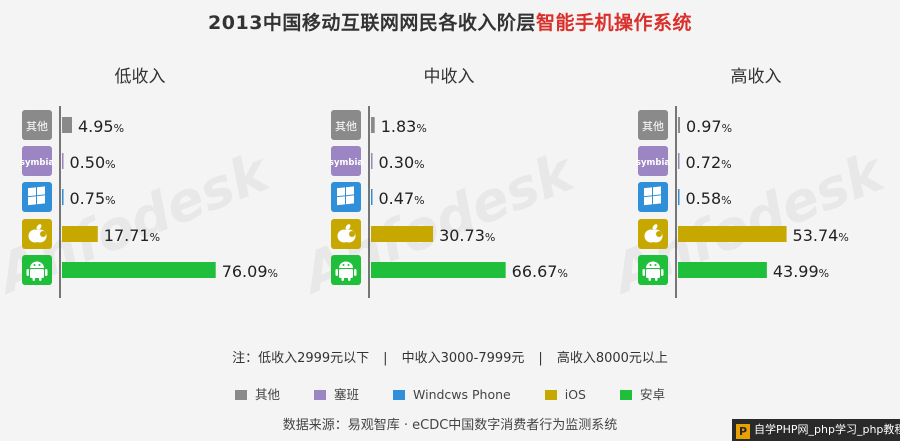  Describe the element at coordinates (267, 394) in the screenshot. I see `legend-label: 其他` at that location.